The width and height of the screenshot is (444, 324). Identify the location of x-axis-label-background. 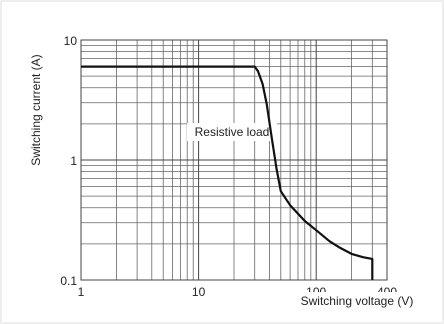
(357, 301).